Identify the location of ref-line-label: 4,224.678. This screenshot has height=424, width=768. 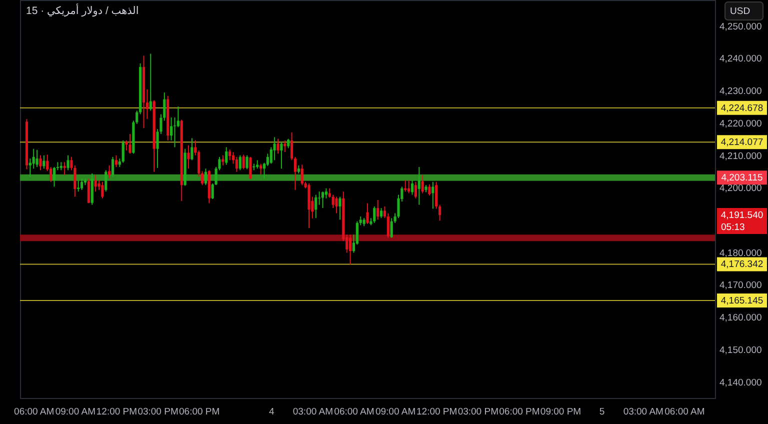
(742, 108).